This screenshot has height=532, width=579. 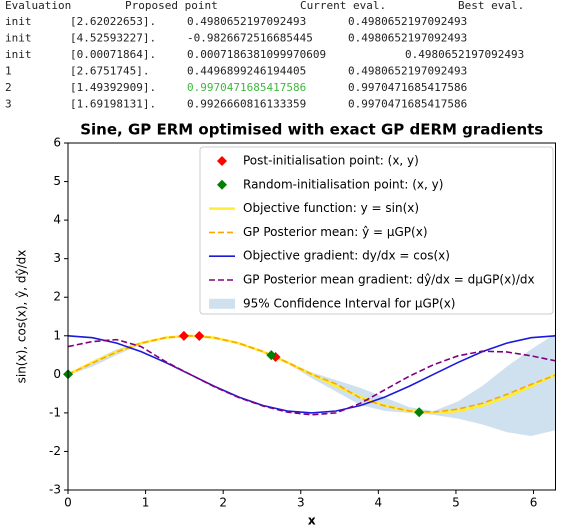 I want to click on y-tick-label: 6, so click(x=57, y=143).